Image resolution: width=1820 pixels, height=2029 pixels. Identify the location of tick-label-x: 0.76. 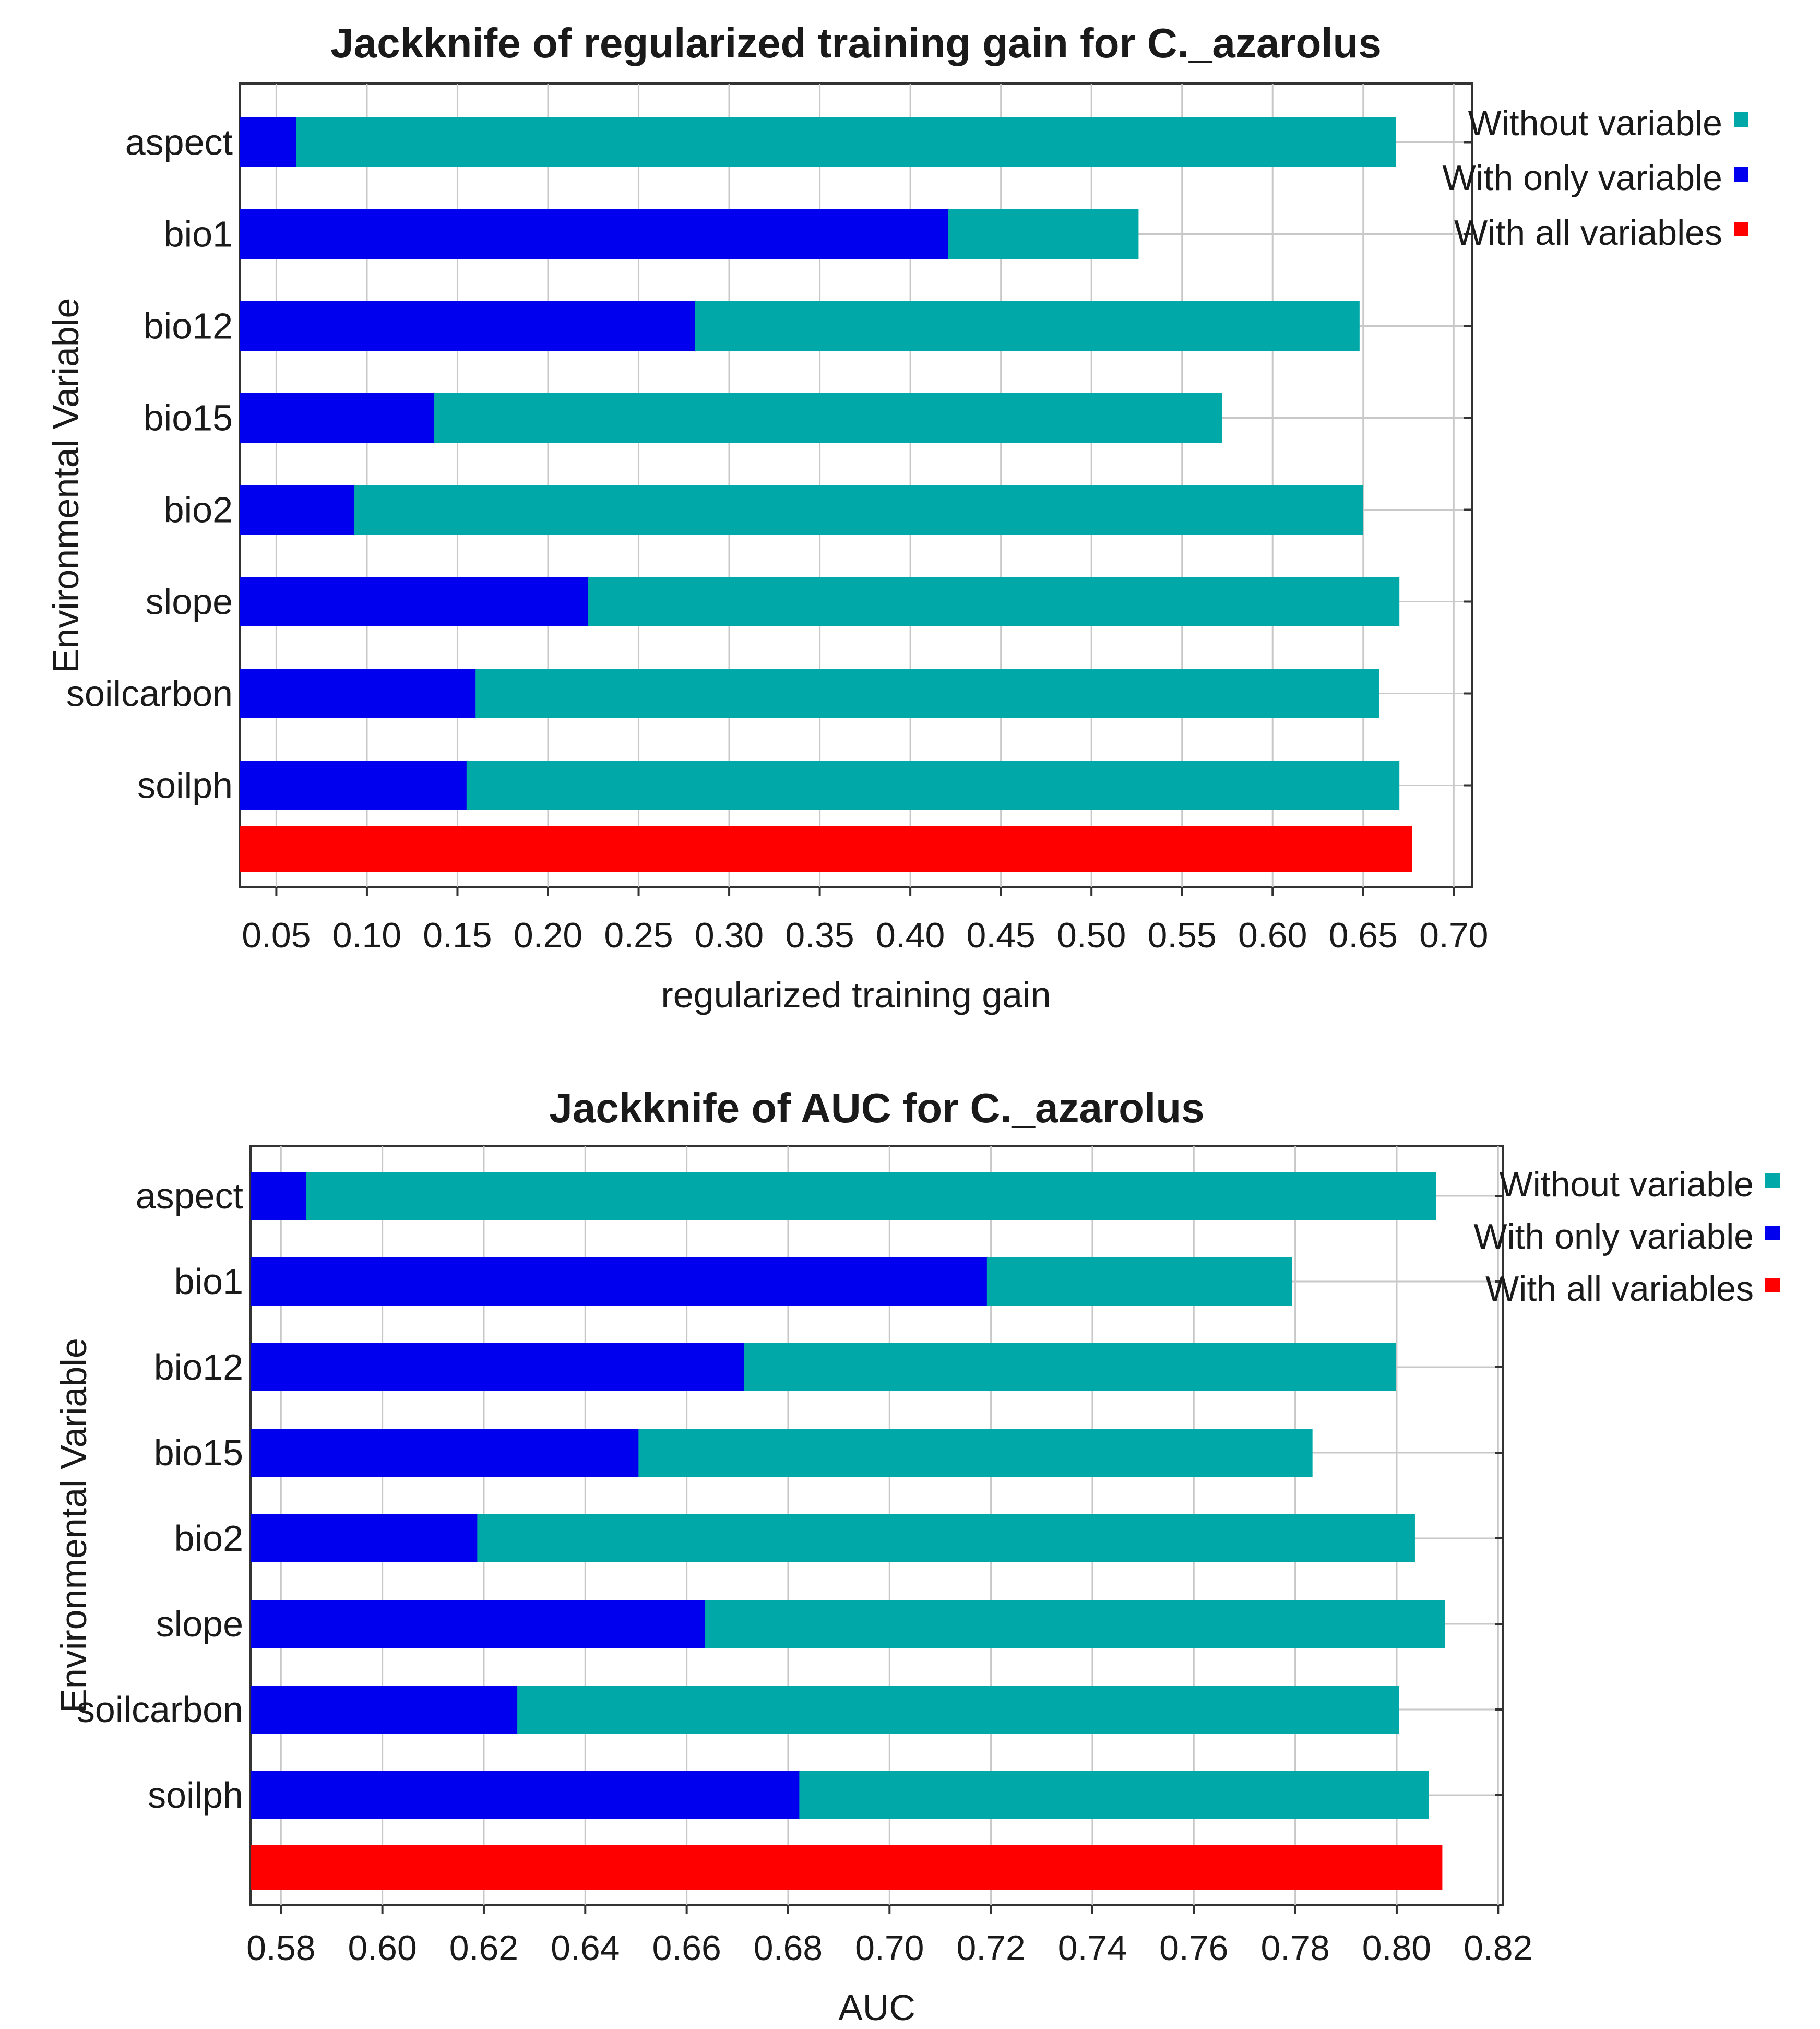
(1194, 1948).